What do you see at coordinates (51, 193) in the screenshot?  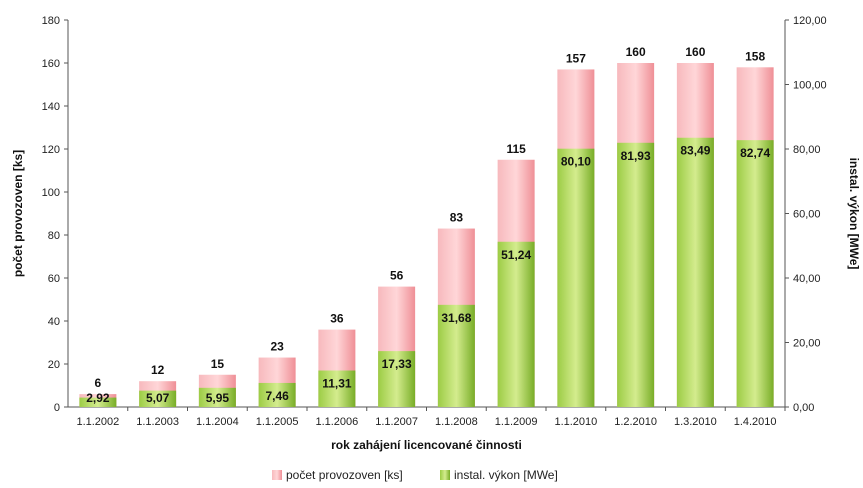 I see `left-tick-label: 100` at bounding box center [51, 193].